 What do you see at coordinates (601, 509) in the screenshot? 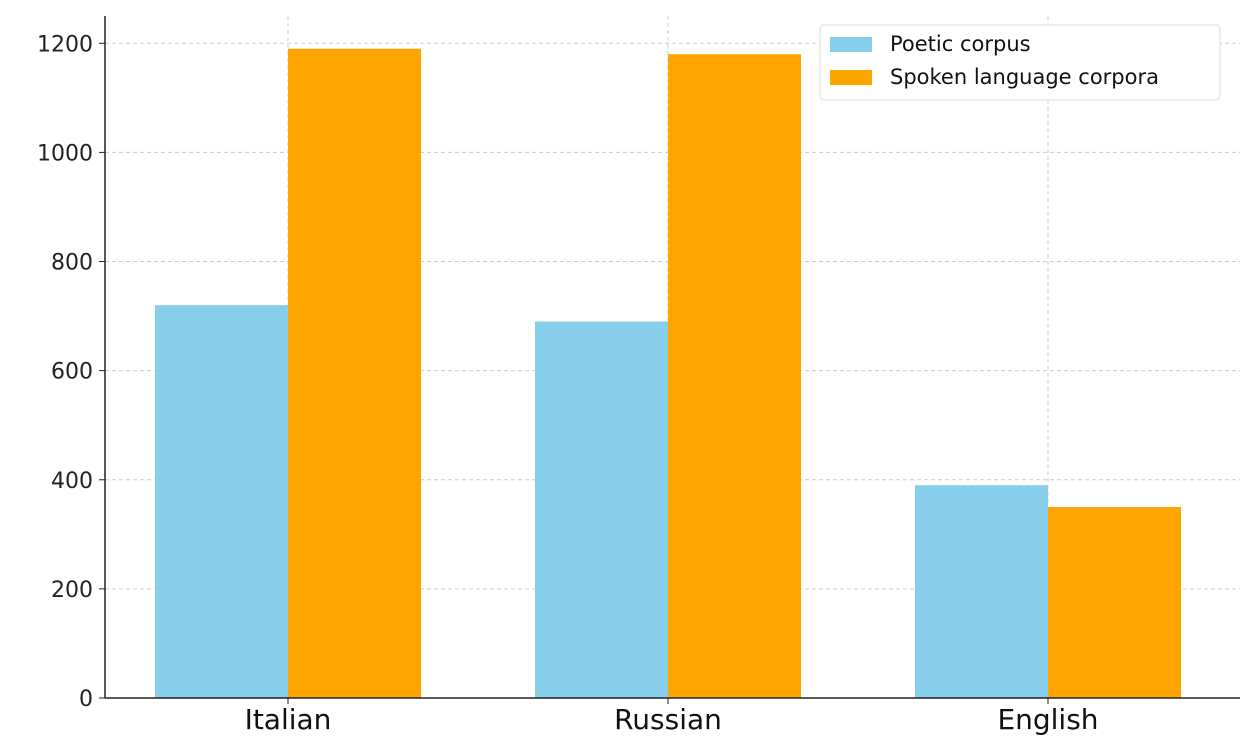
I see `bar-poetic-corpus-russian` at bounding box center [601, 509].